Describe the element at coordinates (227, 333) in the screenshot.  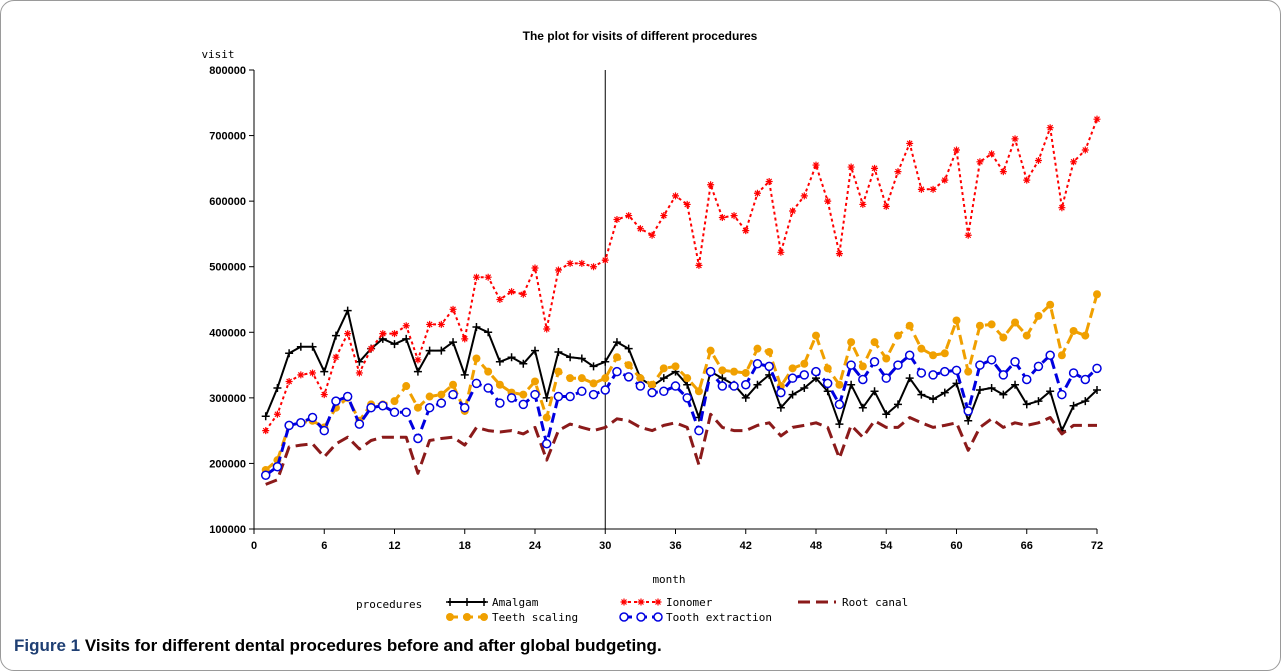
I see `y-tick-label: 400000` at that location.